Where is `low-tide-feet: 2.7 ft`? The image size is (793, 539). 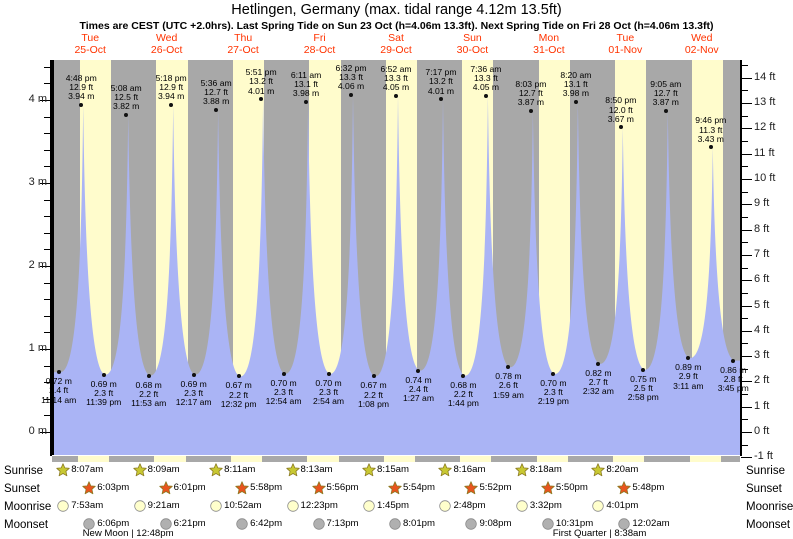
low-tide-feet: 2.7 ft is located at coordinates (598, 382).